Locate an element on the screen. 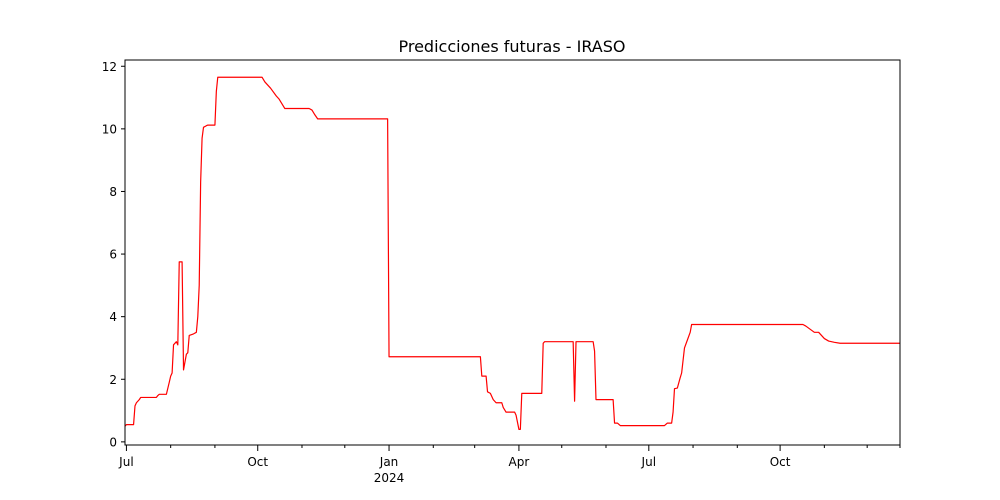 Image resolution: width=1000 pixels, height=500 pixels. x-axis: Jul Oct Jan 2024 Apr Jul Oct is located at coordinates (509, 465).